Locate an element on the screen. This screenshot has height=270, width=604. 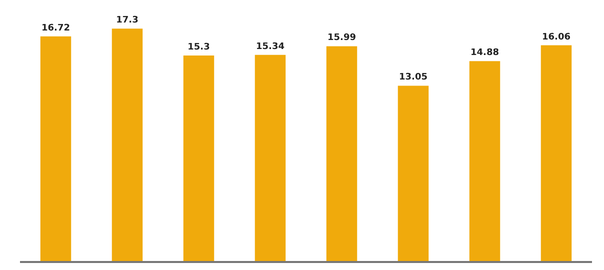
data-label: 16.06 is located at coordinates (556, 37).